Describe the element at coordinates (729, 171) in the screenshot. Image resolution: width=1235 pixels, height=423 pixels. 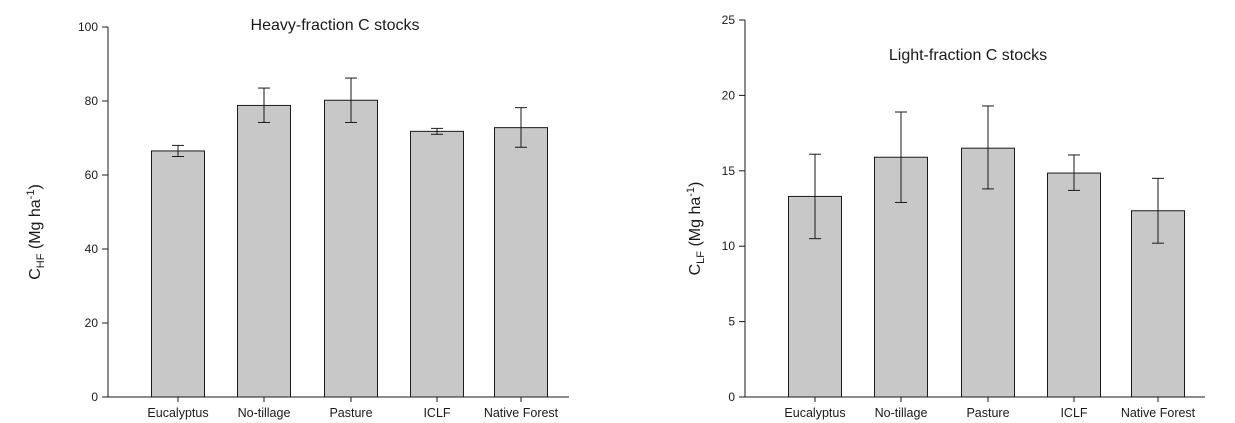
I see `y-tick-label: 15` at that location.